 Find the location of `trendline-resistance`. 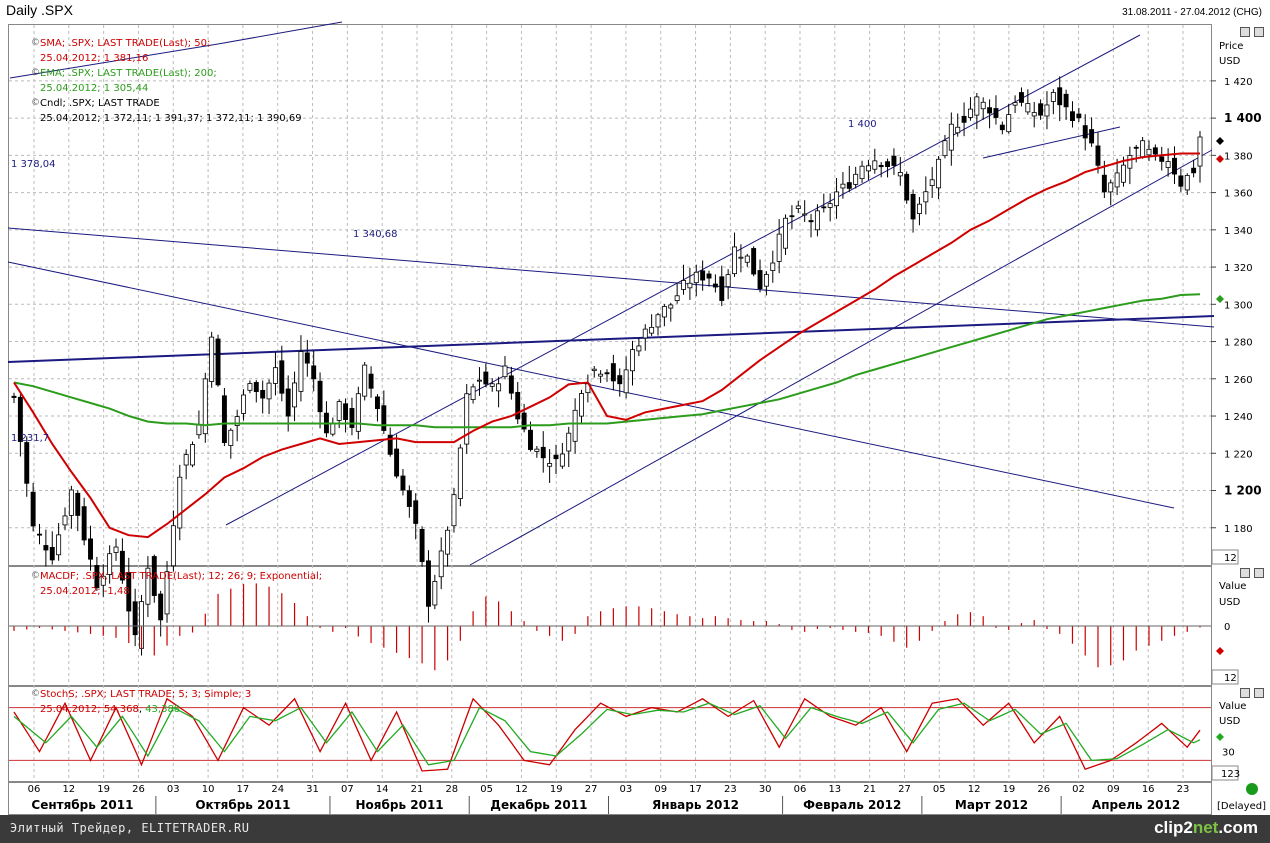

trendline-resistance is located at coordinates (611, 277).